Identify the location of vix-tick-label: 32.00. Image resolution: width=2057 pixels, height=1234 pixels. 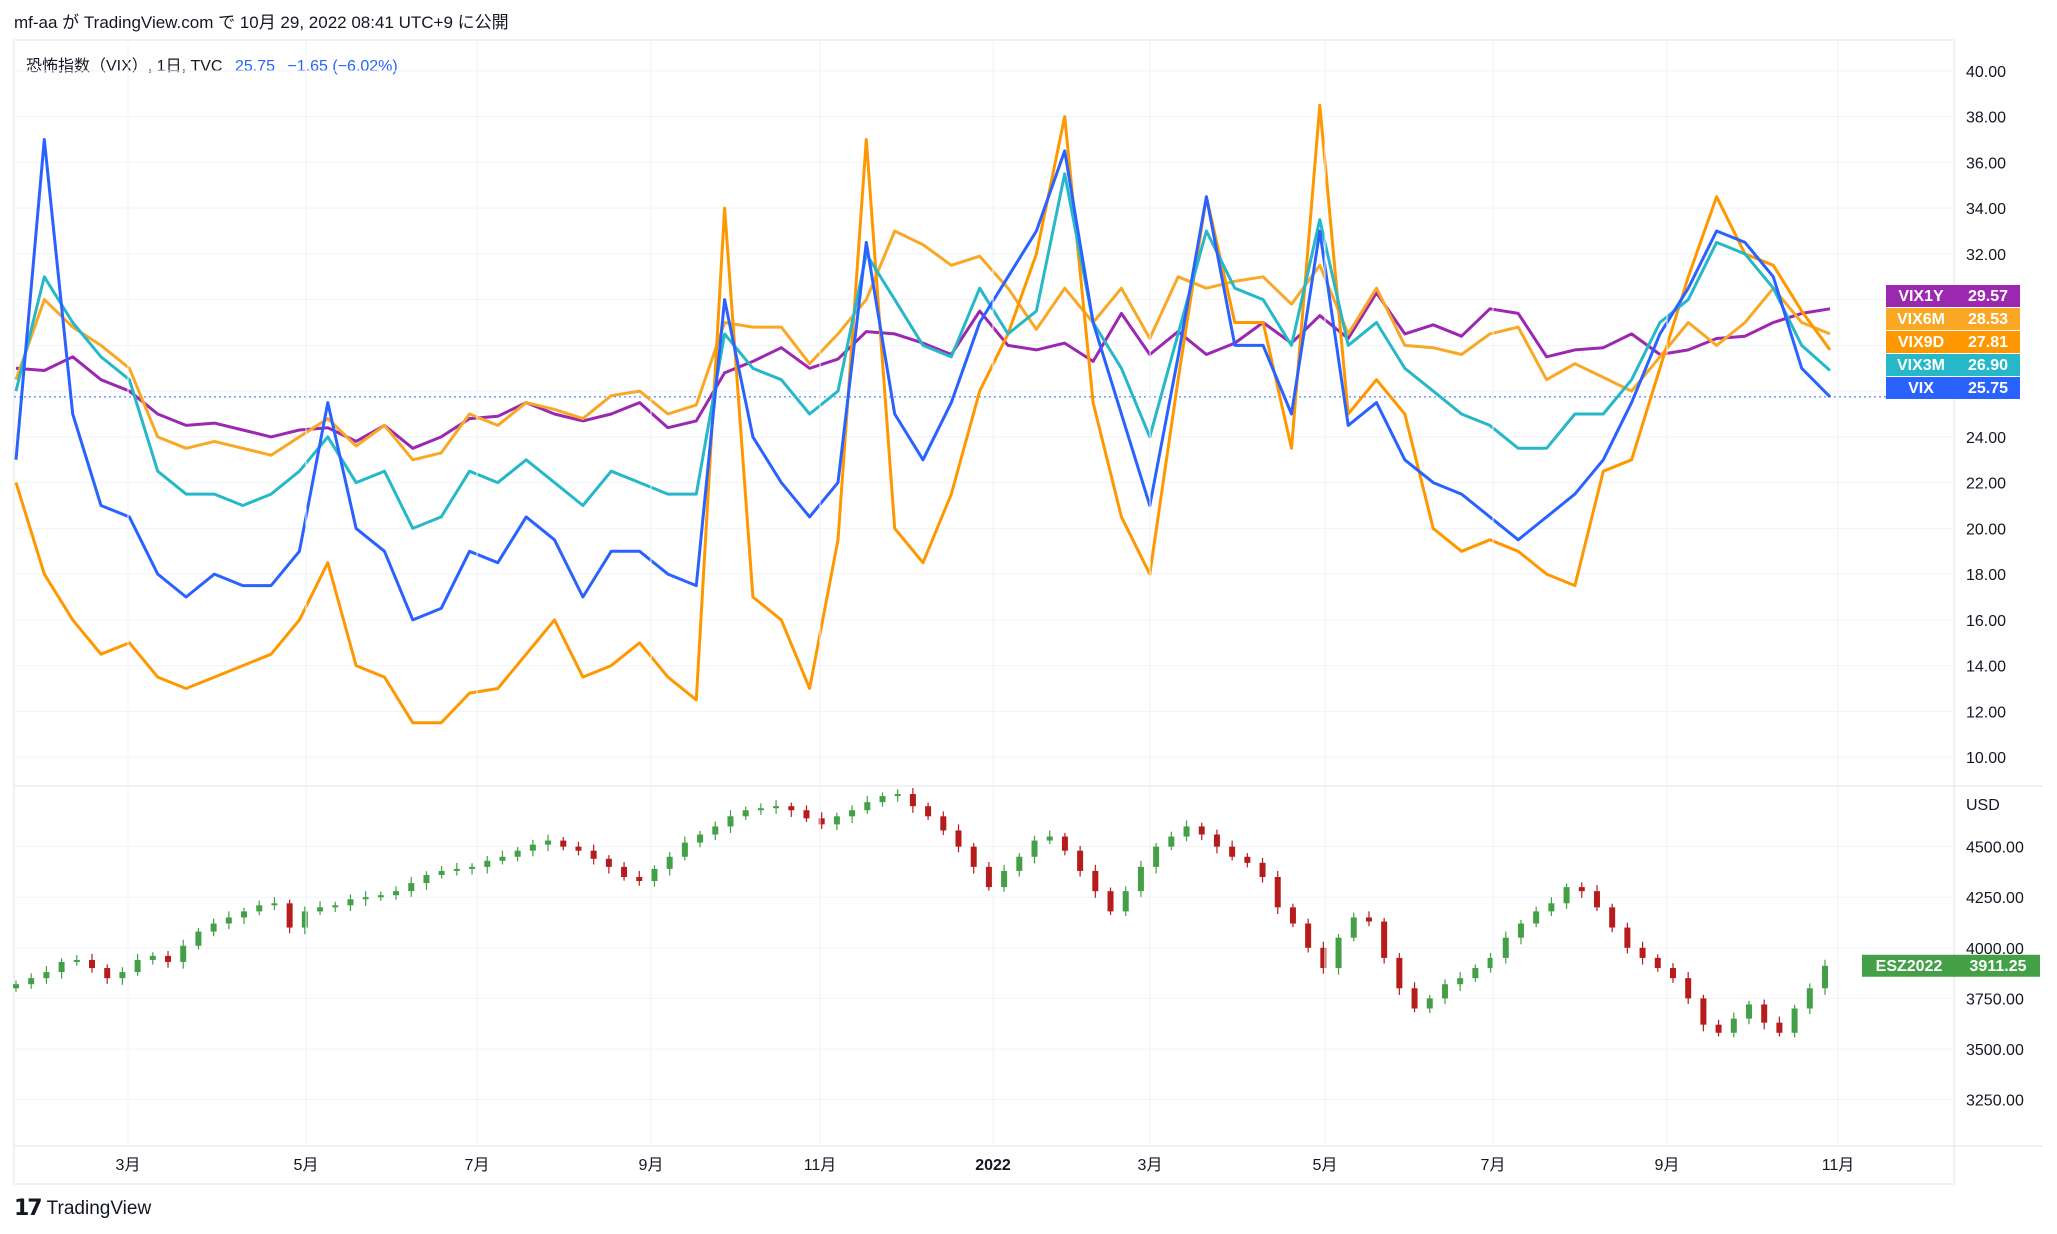
(1986, 255).